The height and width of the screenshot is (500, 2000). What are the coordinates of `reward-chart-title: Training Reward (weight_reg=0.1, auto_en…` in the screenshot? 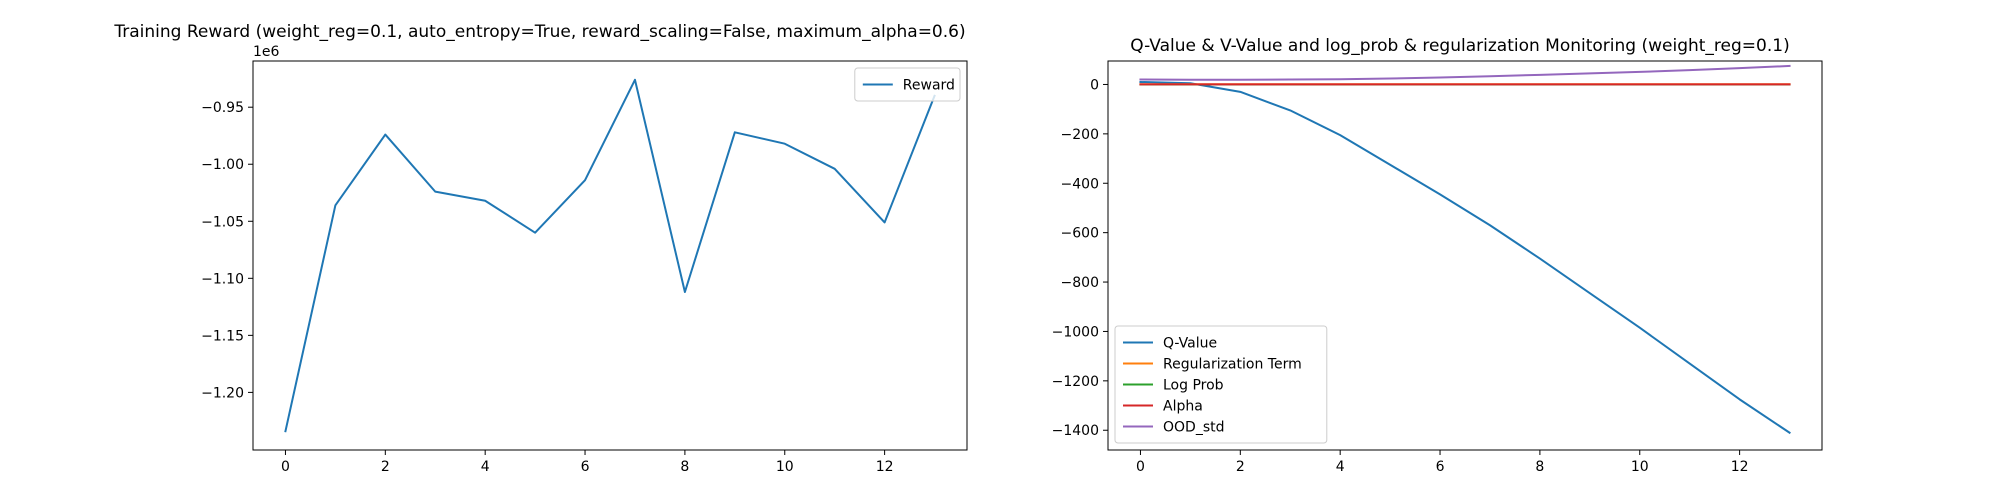 It's located at (539, 32).